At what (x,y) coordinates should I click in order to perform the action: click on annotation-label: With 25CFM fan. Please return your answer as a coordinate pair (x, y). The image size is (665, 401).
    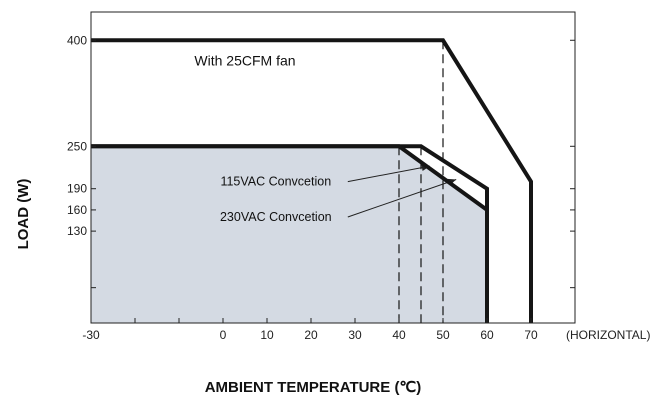
    Looking at the image, I should click on (244, 60).